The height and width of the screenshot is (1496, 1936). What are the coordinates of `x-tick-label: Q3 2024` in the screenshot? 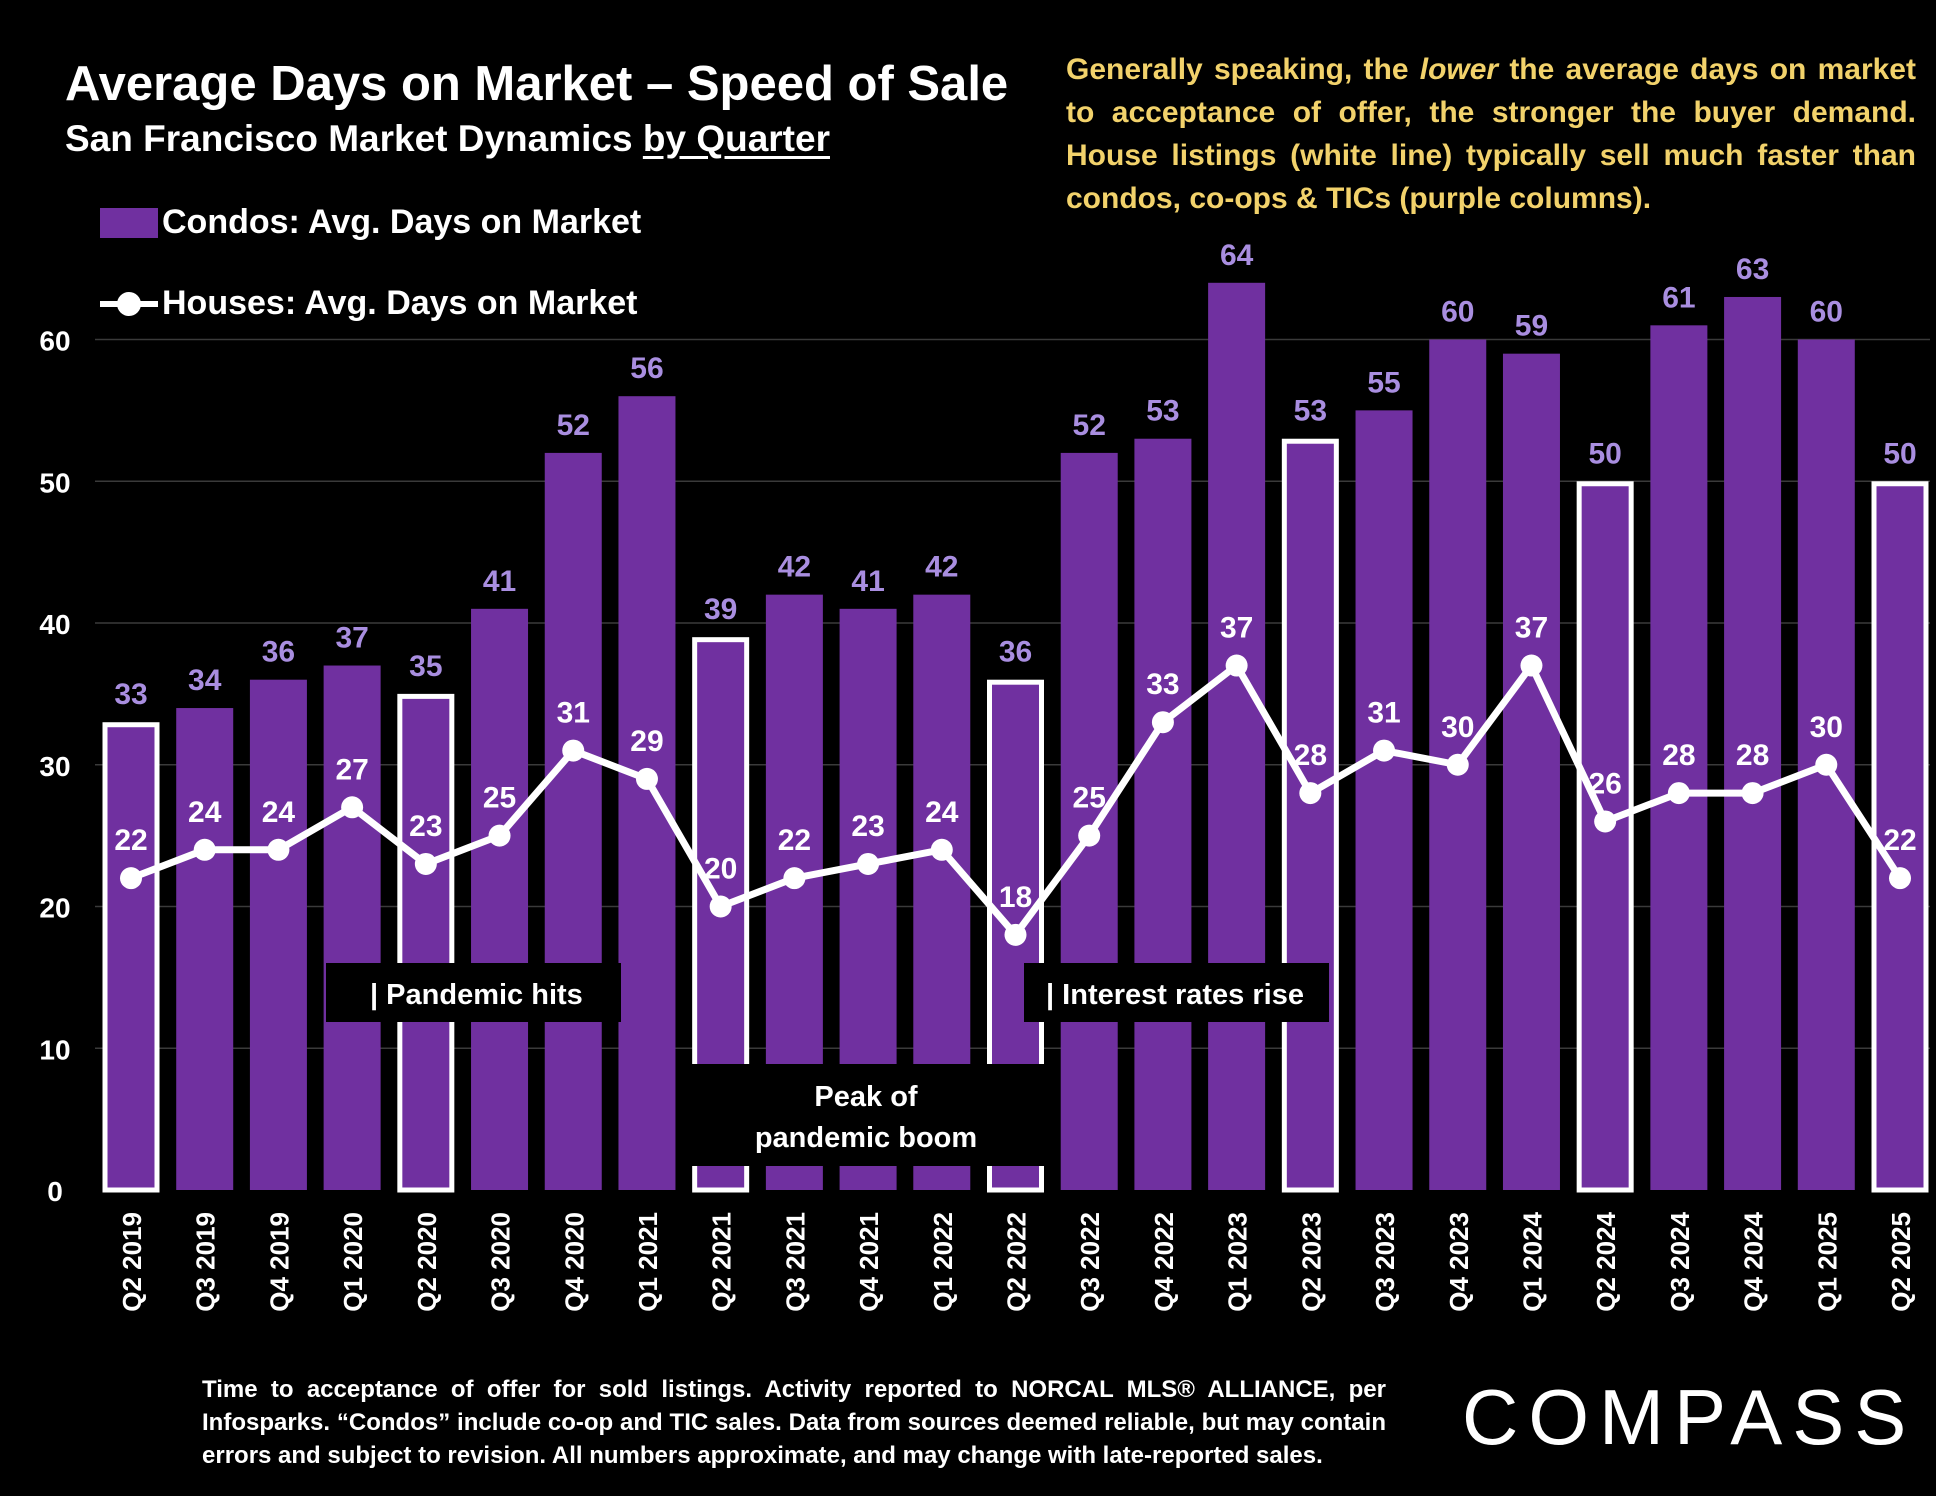 It's located at (1680, 1261).